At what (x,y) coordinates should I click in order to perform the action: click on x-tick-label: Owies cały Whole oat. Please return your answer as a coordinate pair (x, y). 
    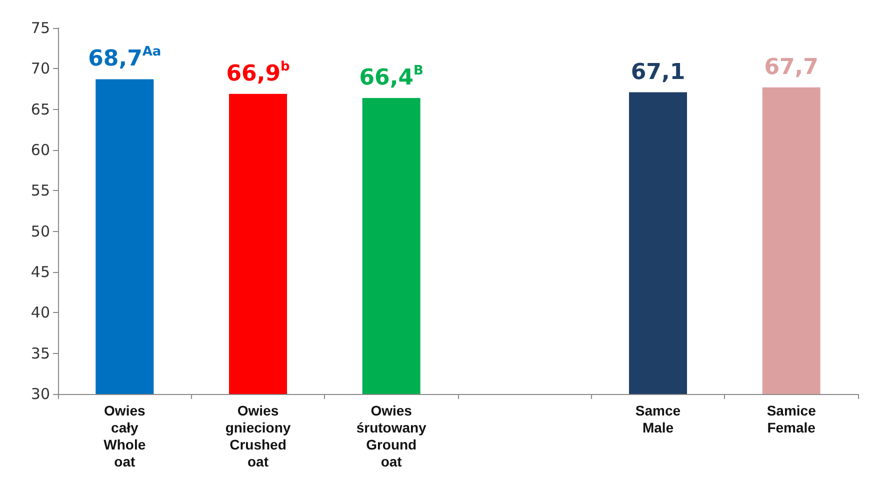
    Looking at the image, I should click on (125, 436).